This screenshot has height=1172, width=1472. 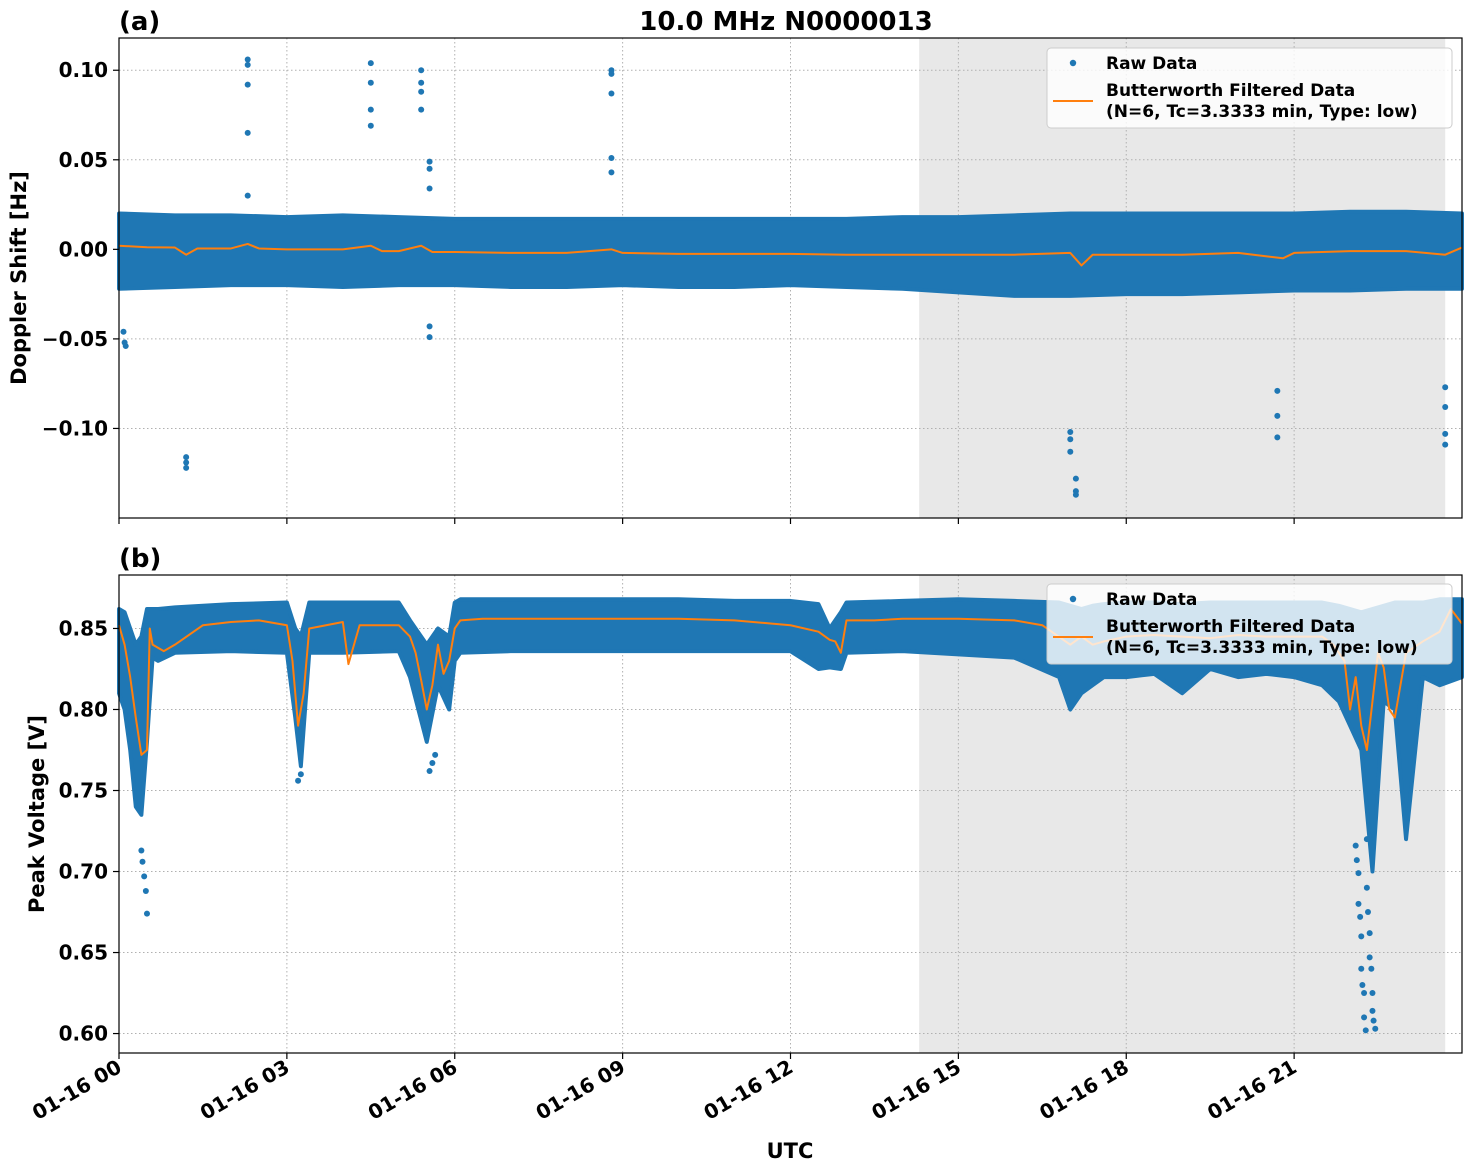 What do you see at coordinates (89, 831) in the screenshot?
I see `panel-b-y-ticks: 0.60 0.65 0.70 0.75 0.80 0.85` at bounding box center [89, 831].